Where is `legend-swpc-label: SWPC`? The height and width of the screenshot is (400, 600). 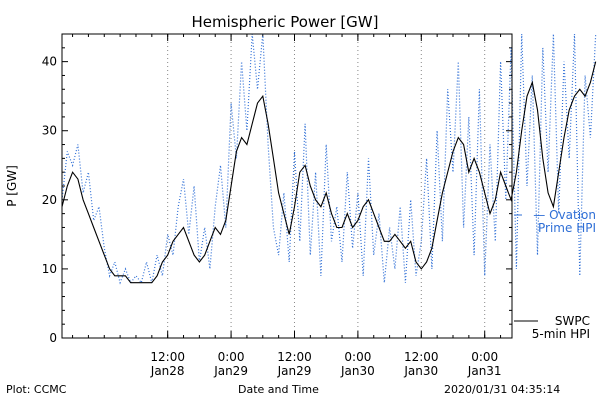
legend-swpc-label: SWPC is located at coordinates (572, 321).